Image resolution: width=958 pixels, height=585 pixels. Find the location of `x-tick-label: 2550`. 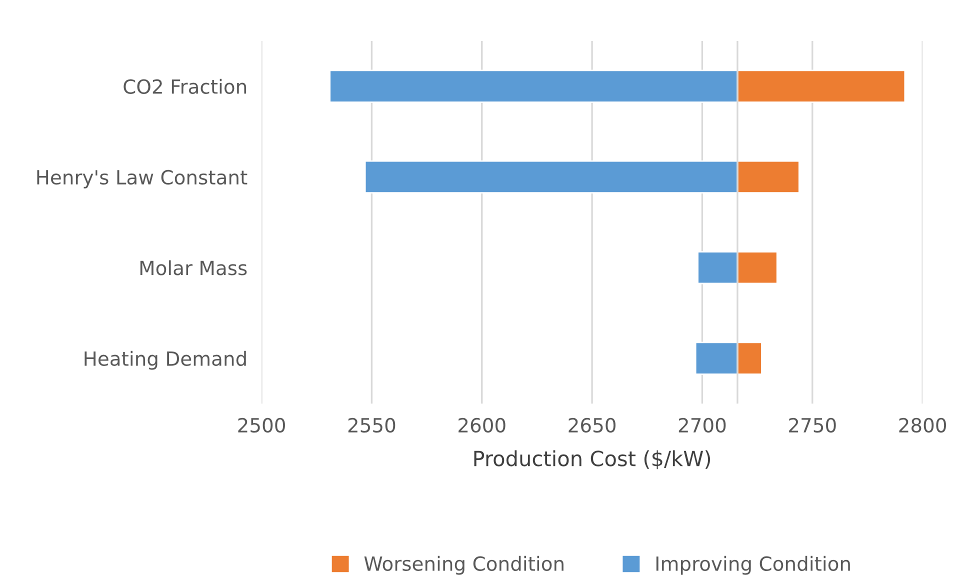

x-tick-label: 2550 is located at coordinates (372, 425).